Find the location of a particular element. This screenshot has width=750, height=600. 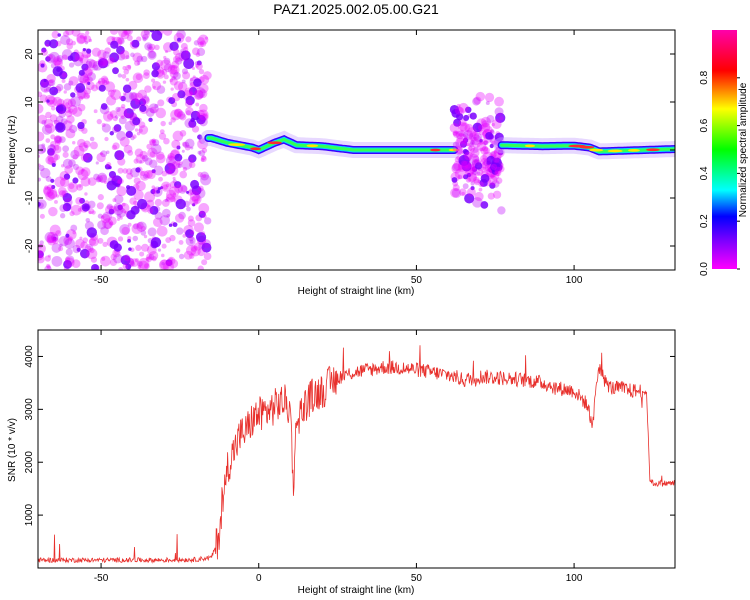

snr-x-axis-label: Height of straight line (km) is located at coordinates (356, 590).